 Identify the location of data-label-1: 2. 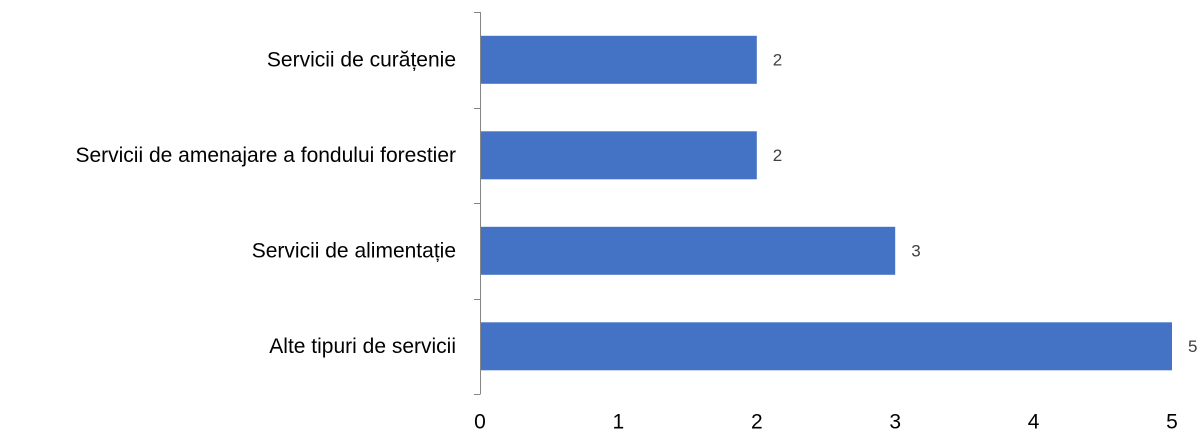
(777, 59).